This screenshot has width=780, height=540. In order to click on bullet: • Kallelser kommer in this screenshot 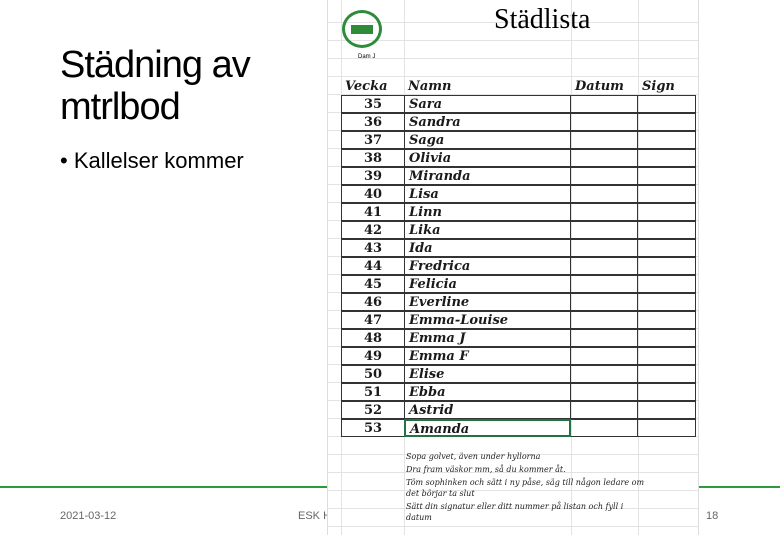, I will do `click(152, 160)`.